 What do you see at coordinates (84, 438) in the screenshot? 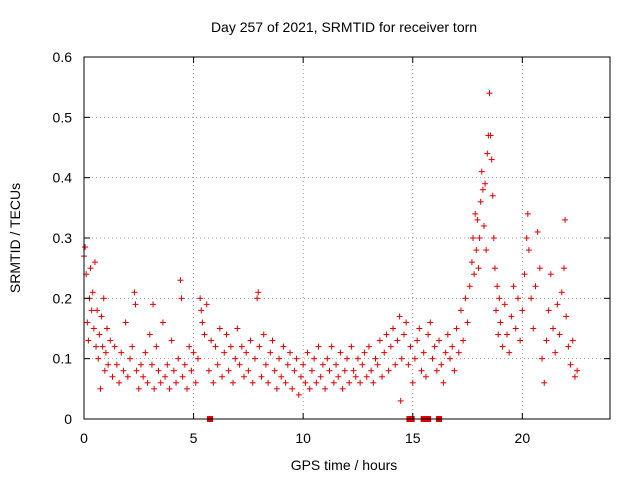
I see `x-tick-label: 0` at bounding box center [84, 438].